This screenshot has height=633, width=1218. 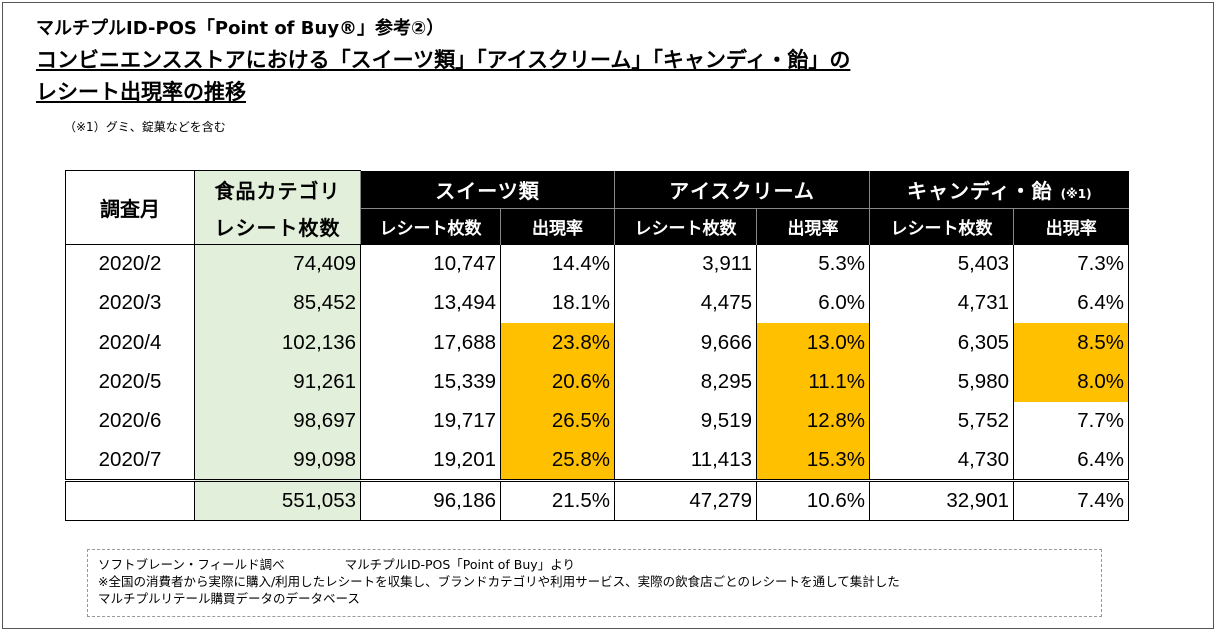 I want to click on footnote-candy: （※1）グミ、錠菓などを含む, so click(x=145, y=127).